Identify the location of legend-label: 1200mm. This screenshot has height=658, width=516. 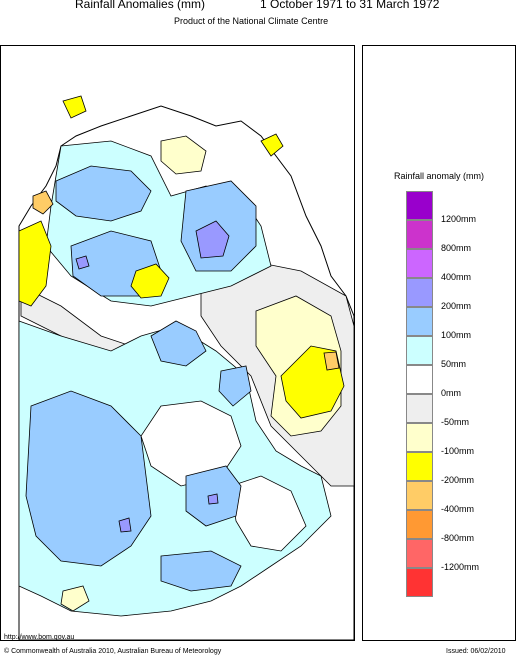
(459, 219).